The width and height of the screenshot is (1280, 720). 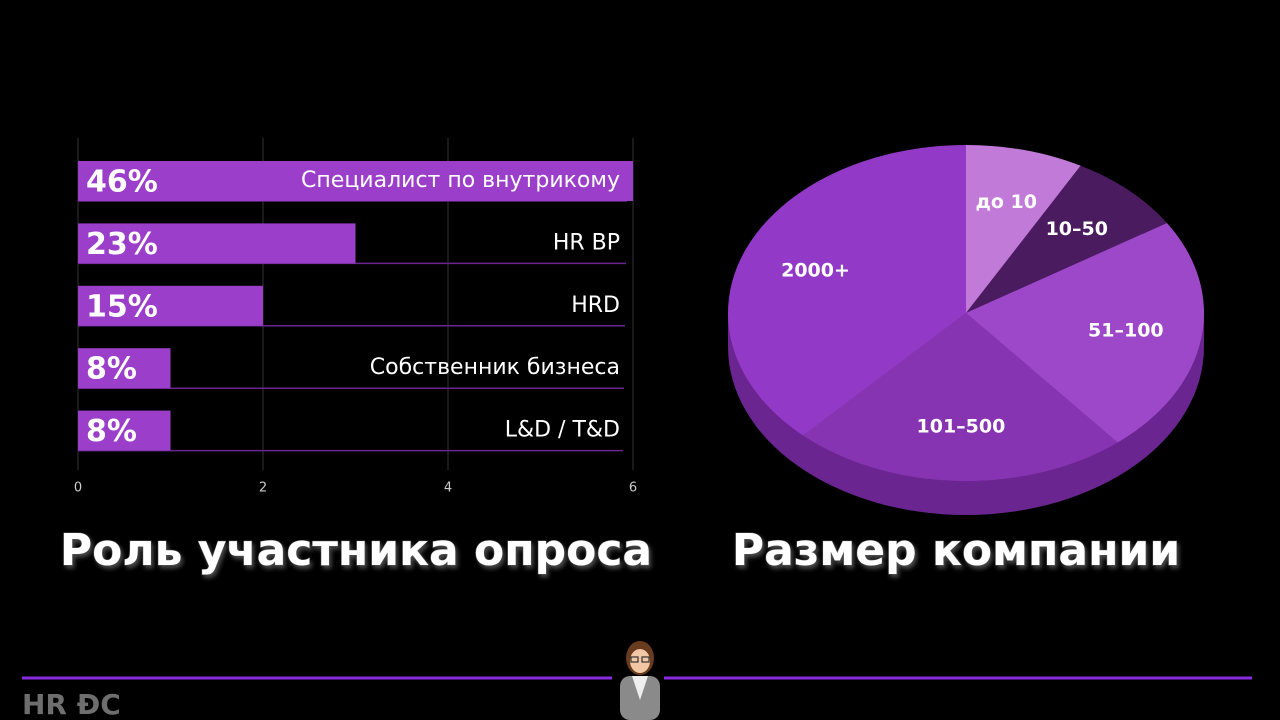 What do you see at coordinates (633, 488) in the screenshot?
I see `x-tick-label: 6` at bounding box center [633, 488].